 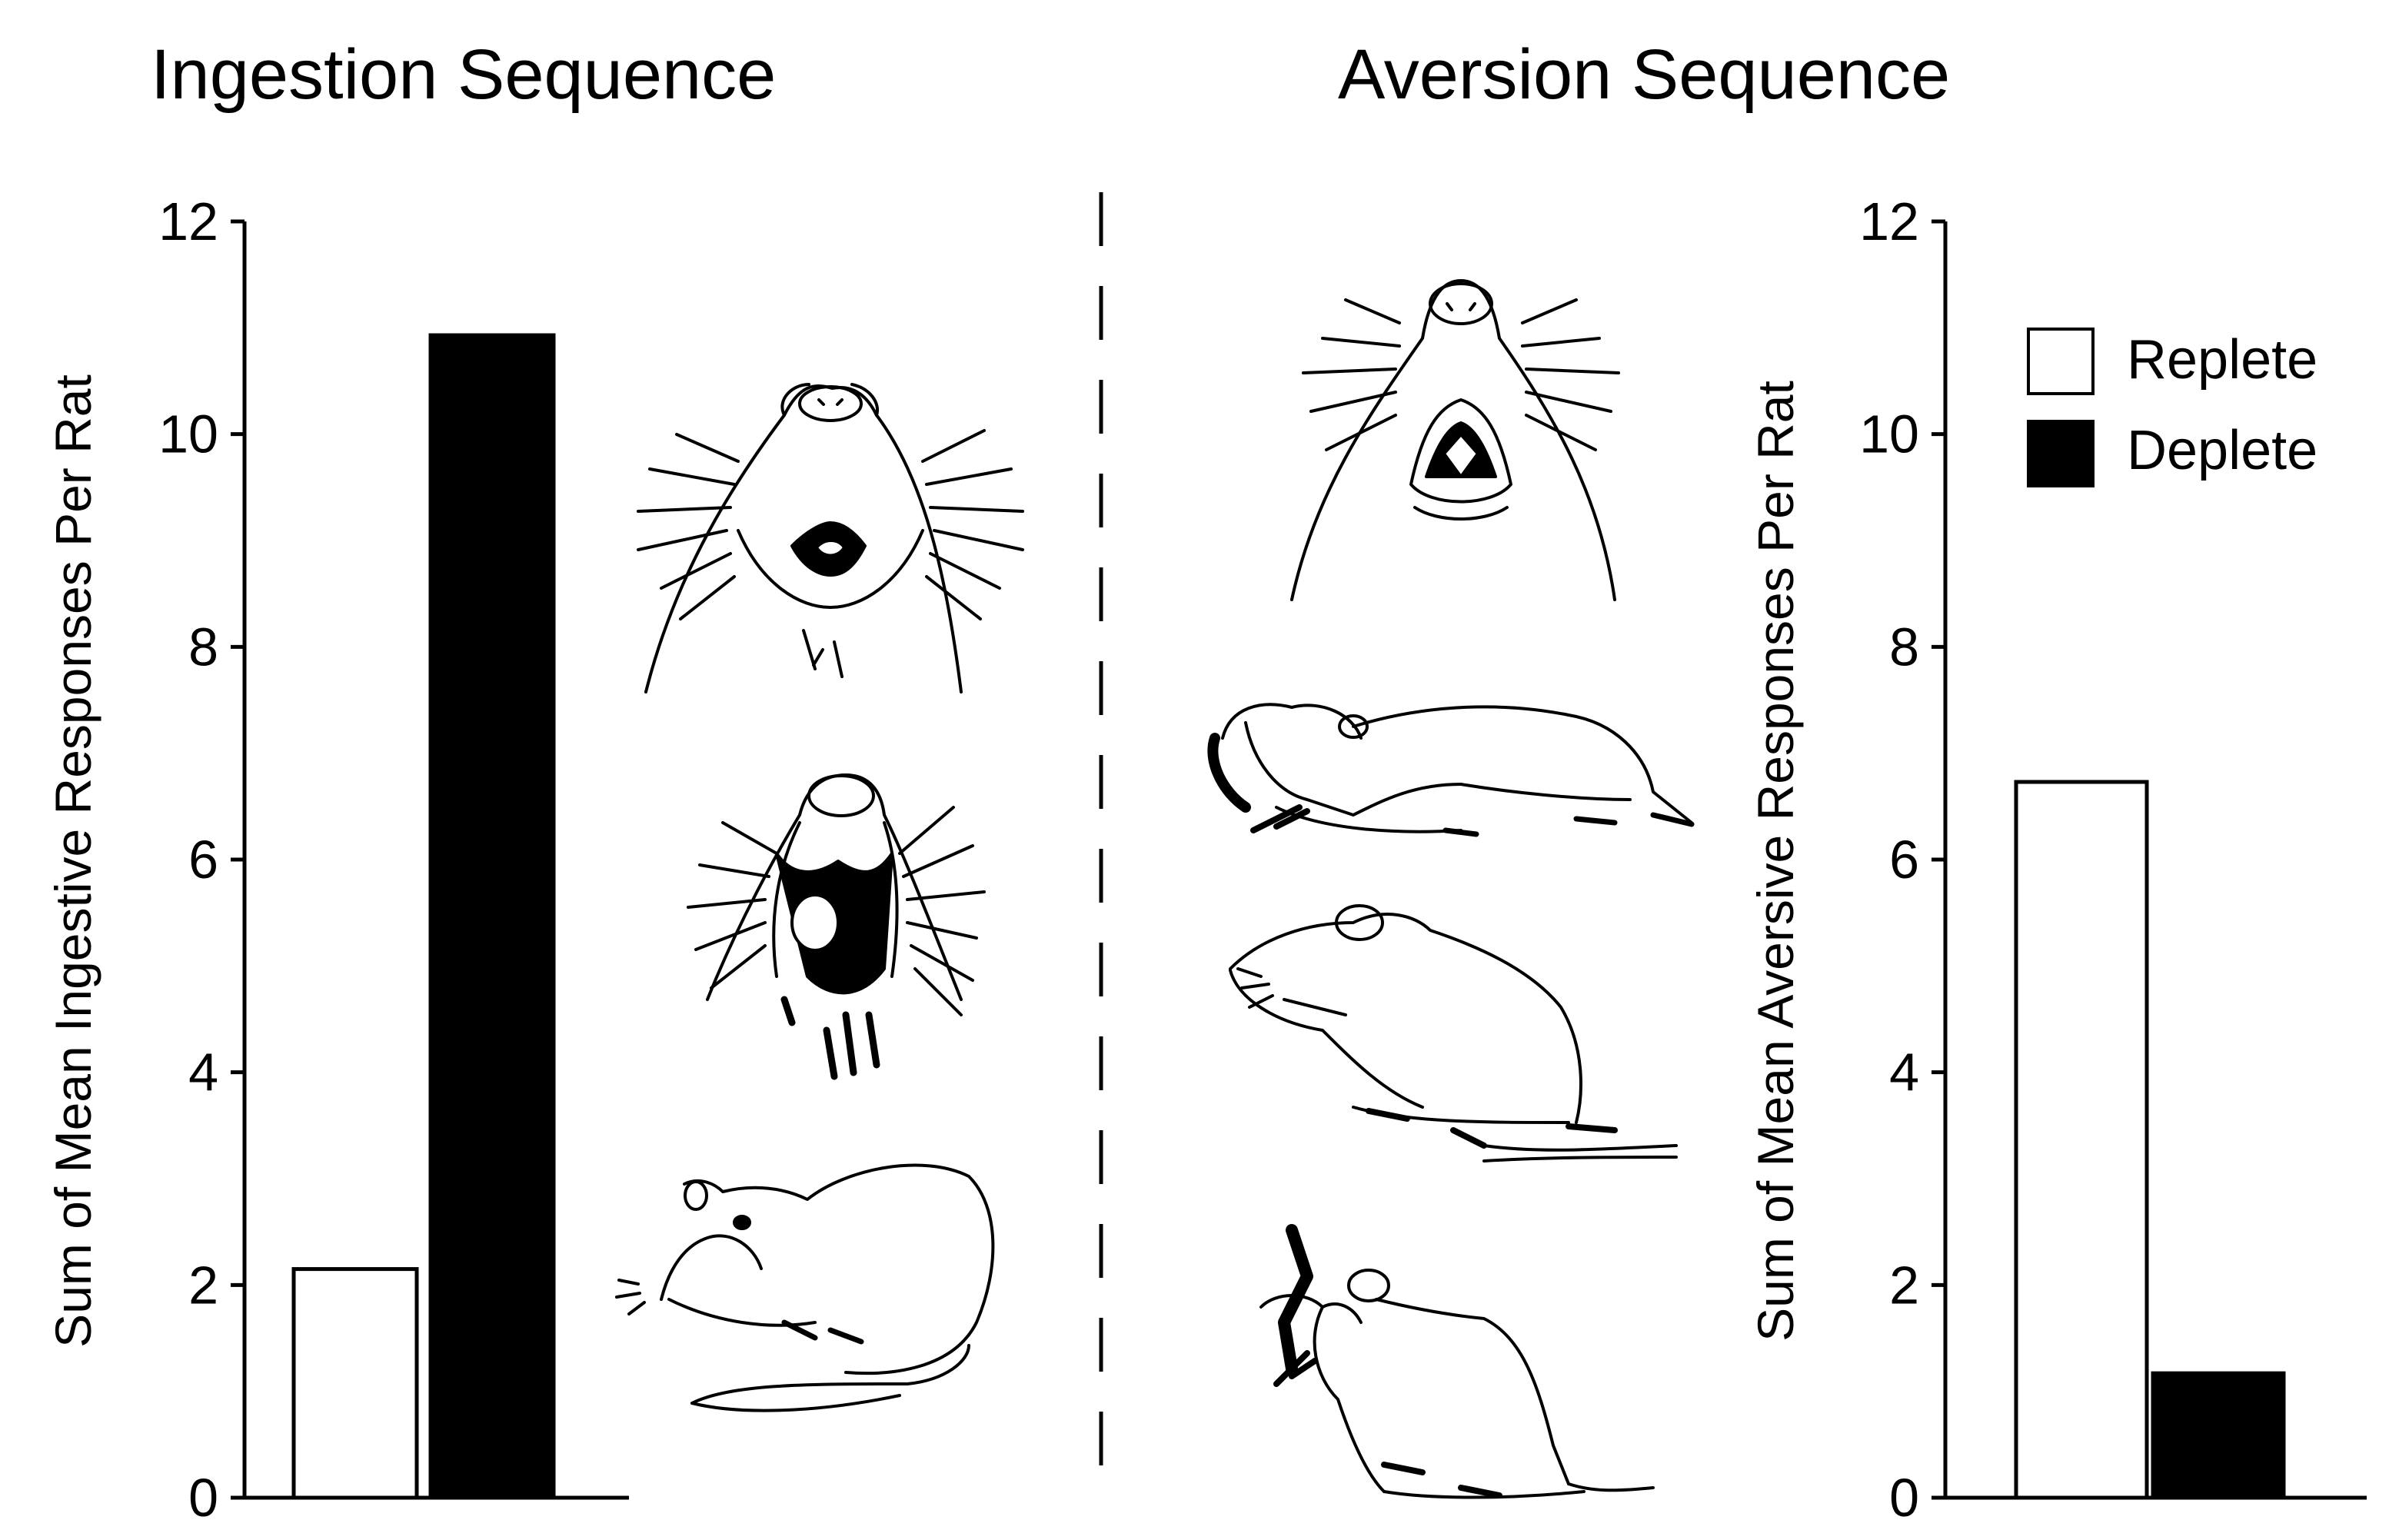 What do you see at coordinates (203, 1498) in the screenshot?
I see `ingestion-y-tick-label: 0` at bounding box center [203, 1498].